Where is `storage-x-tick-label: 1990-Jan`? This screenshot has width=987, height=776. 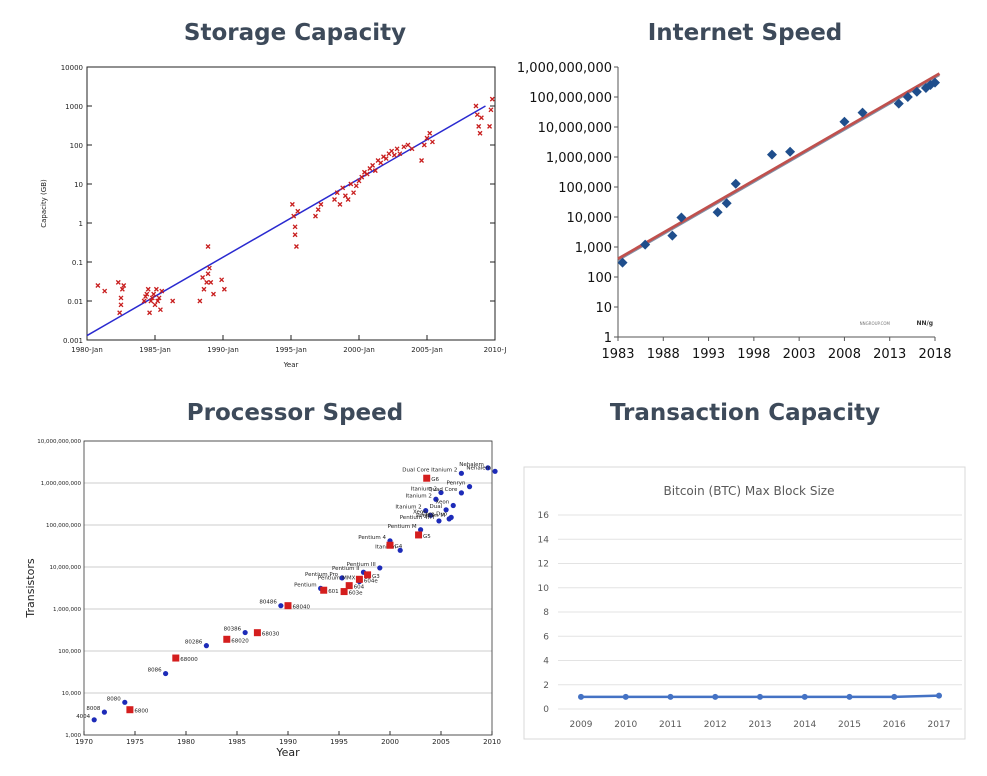 storage-x-tick-label: 1990-Jan is located at coordinates (223, 350).